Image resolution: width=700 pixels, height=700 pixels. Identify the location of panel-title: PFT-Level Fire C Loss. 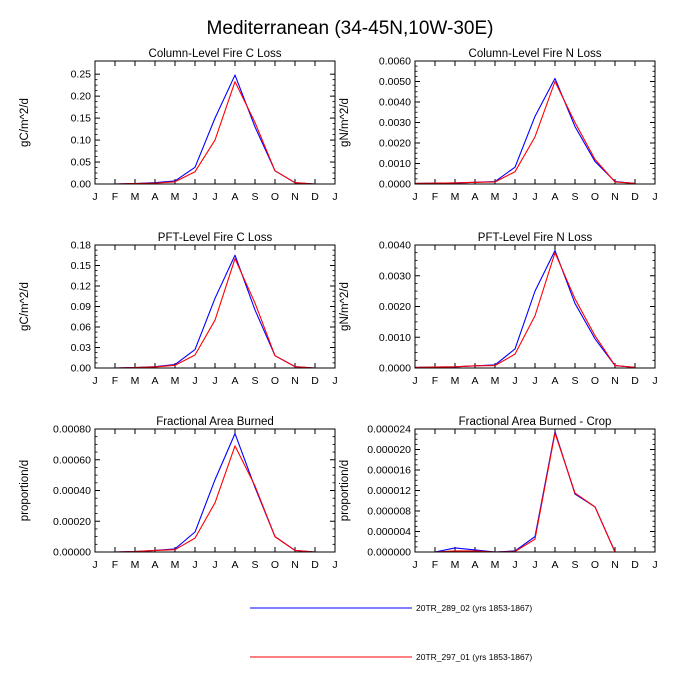
(215, 238).